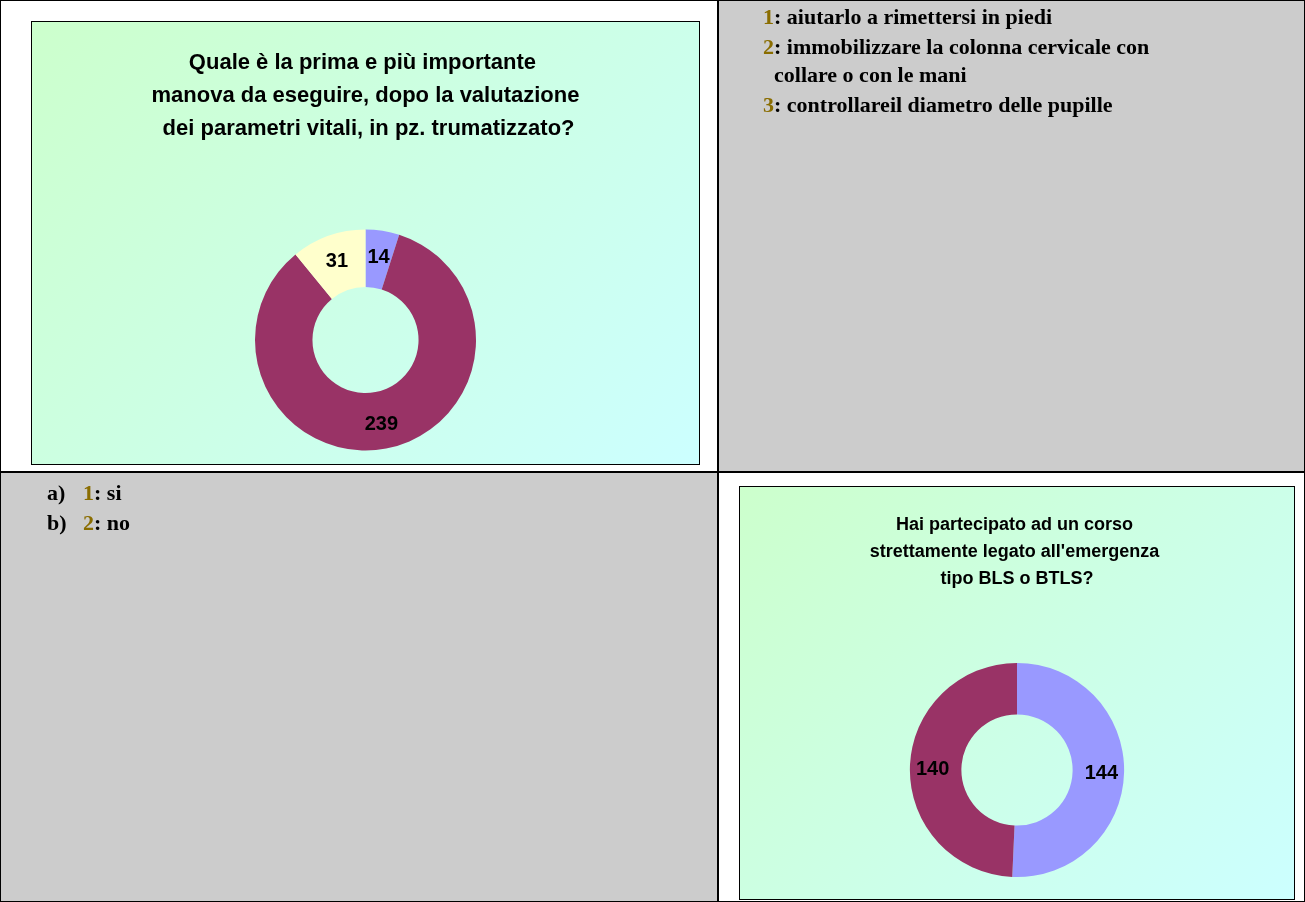  Describe the element at coordinates (1017, 550) in the screenshot. I see `chart-title: Hai partecipato ad un corso strettamente legato all'emergenza tipo BLS o BTLS?` at that location.